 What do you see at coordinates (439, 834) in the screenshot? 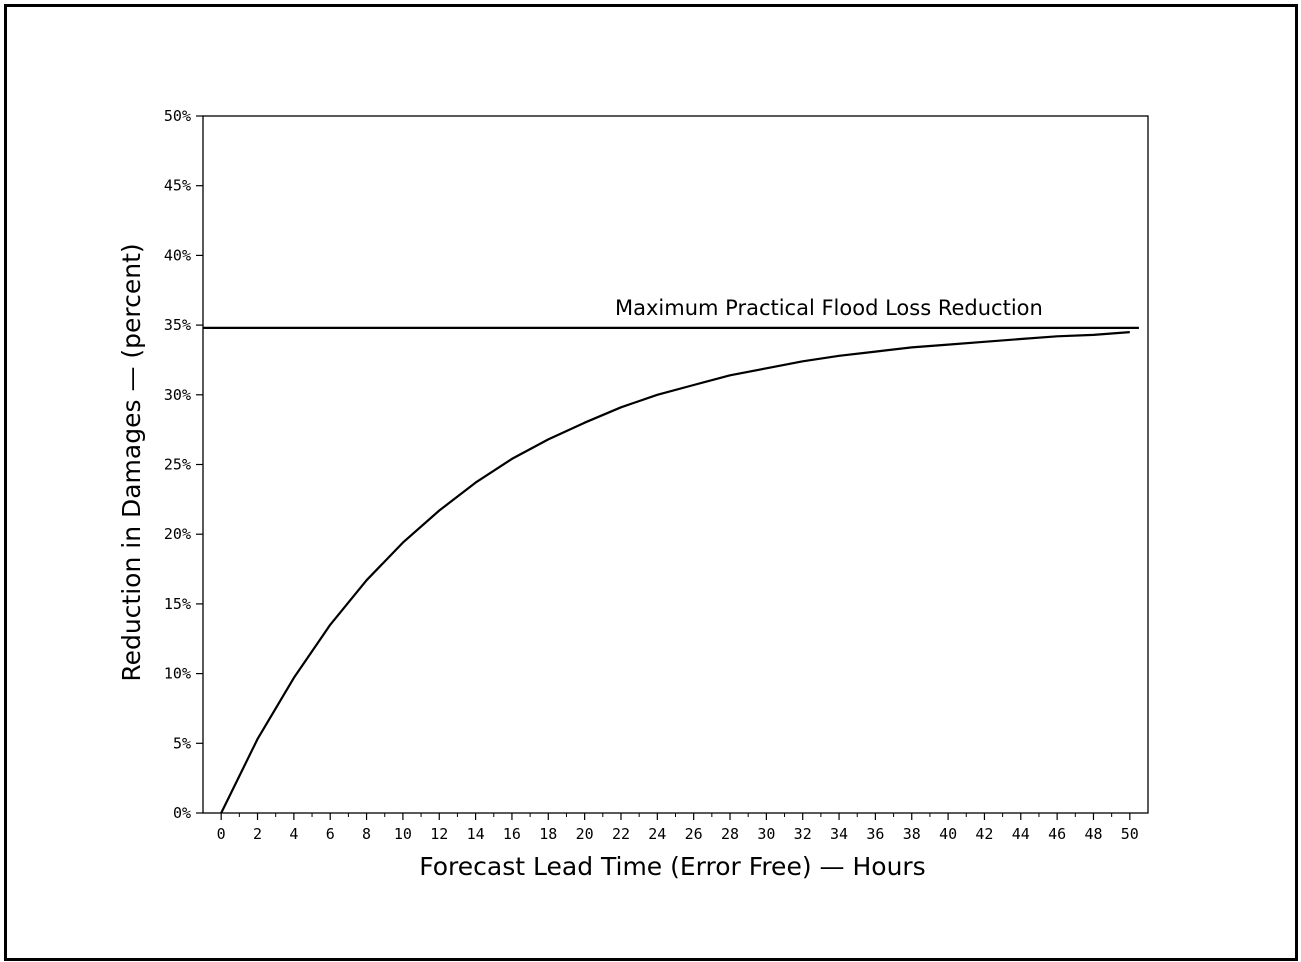
I see `x-tick-label: 12` at bounding box center [439, 834].